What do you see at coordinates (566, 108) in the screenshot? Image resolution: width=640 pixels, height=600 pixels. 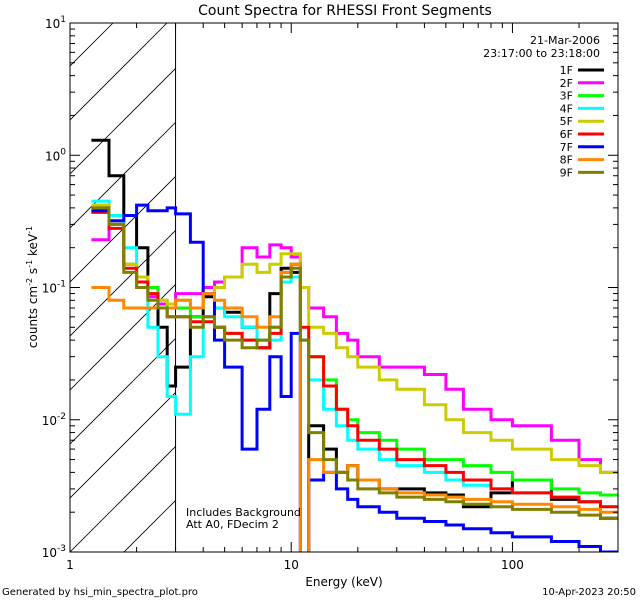 I see `legend-label-4F: 4F` at bounding box center [566, 108].